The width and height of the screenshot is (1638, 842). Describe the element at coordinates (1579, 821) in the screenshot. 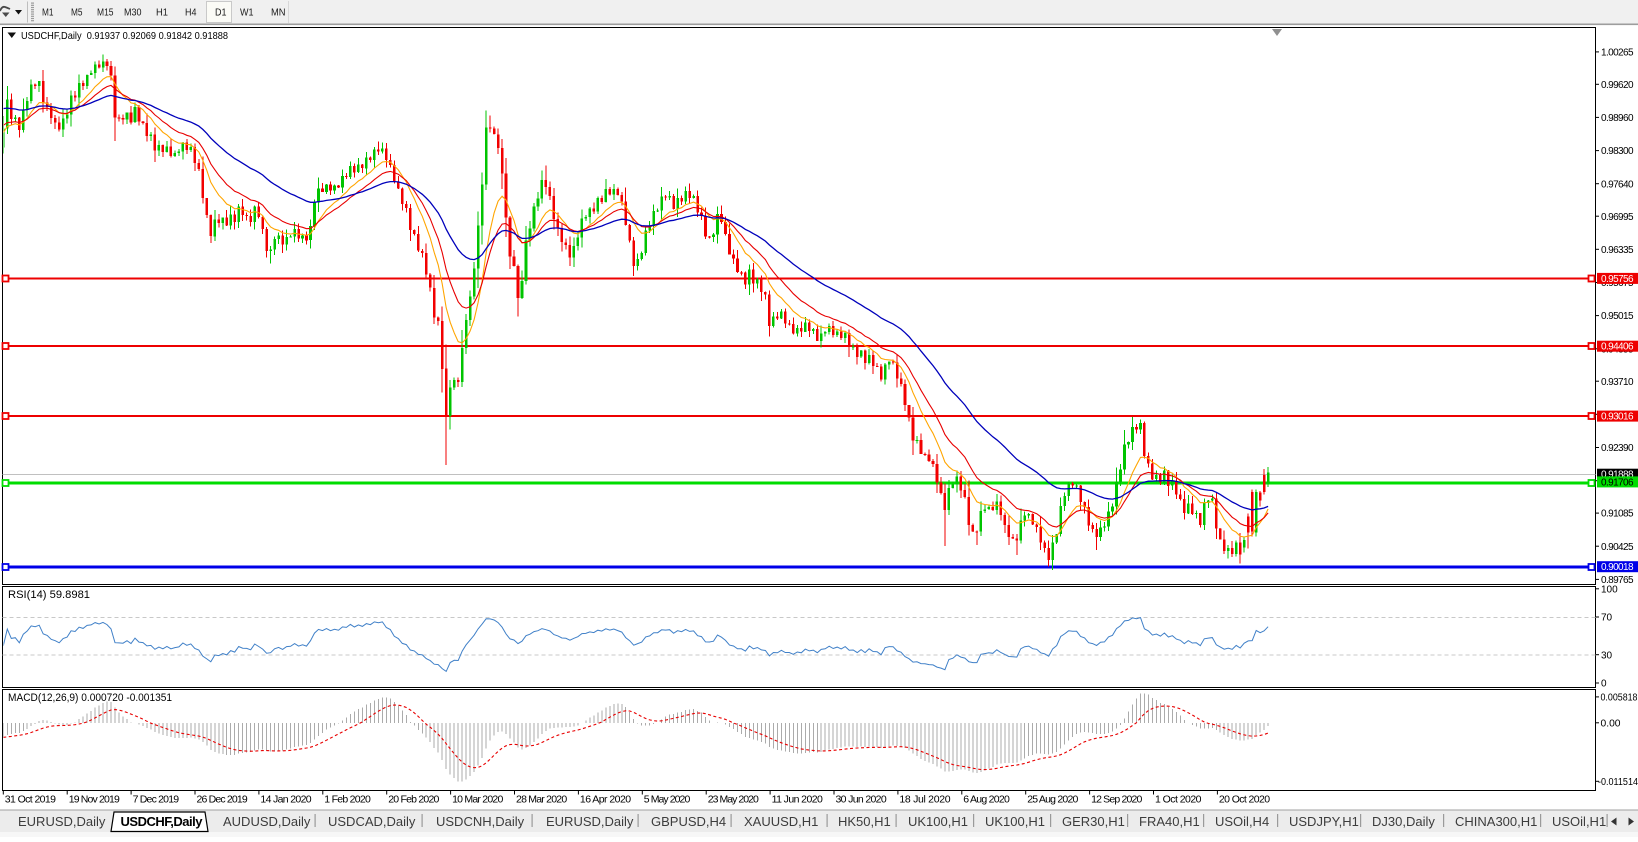

I see `svg-text: USOil,H1` at that location.